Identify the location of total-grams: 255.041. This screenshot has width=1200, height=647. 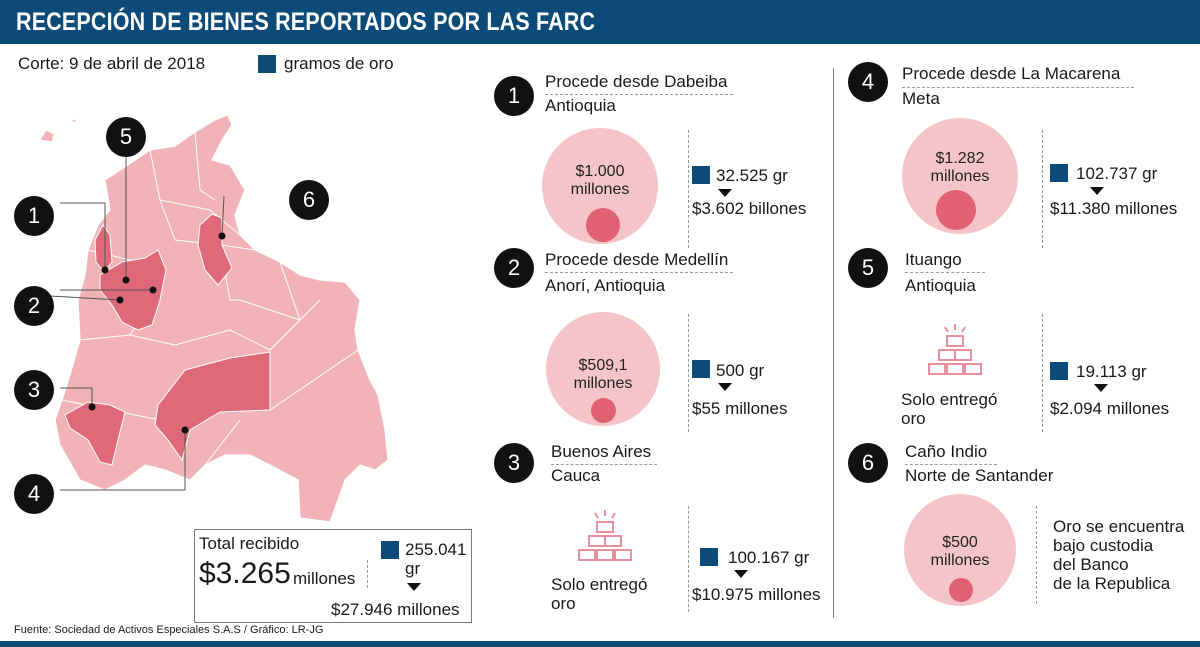
(436, 549).